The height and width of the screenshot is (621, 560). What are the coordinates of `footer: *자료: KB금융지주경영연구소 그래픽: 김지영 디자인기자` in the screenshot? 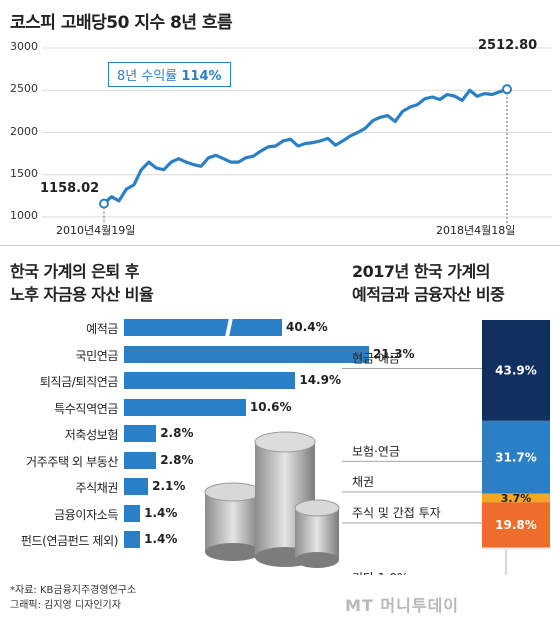 It's located at (73, 598).